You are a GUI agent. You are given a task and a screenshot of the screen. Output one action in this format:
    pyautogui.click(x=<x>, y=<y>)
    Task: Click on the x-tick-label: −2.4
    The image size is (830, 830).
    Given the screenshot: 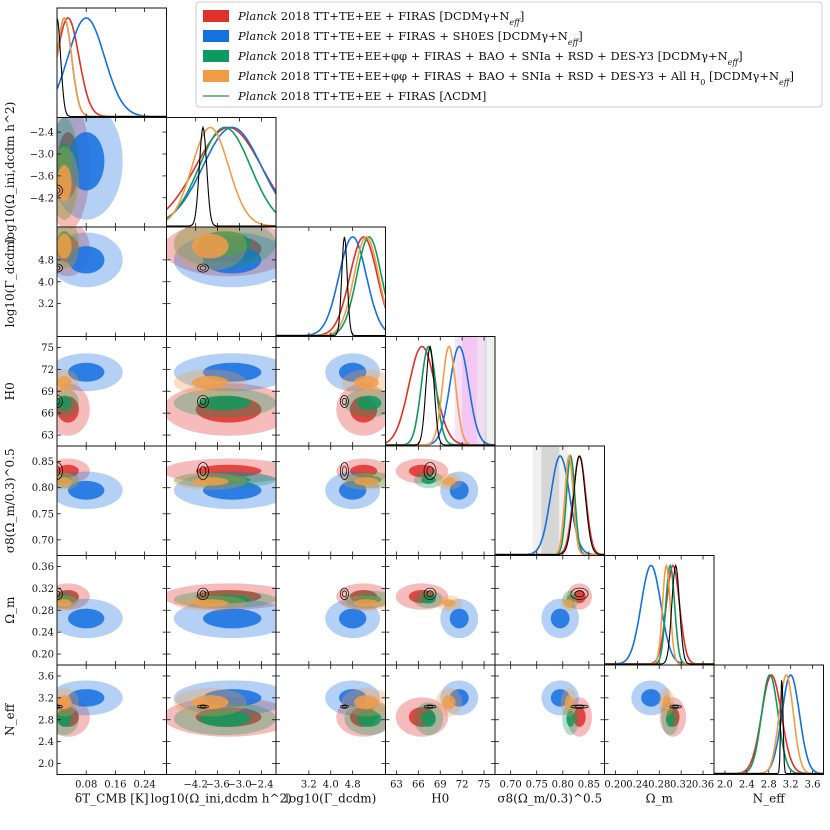 What is the action you would take?
    pyautogui.click(x=261, y=785)
    